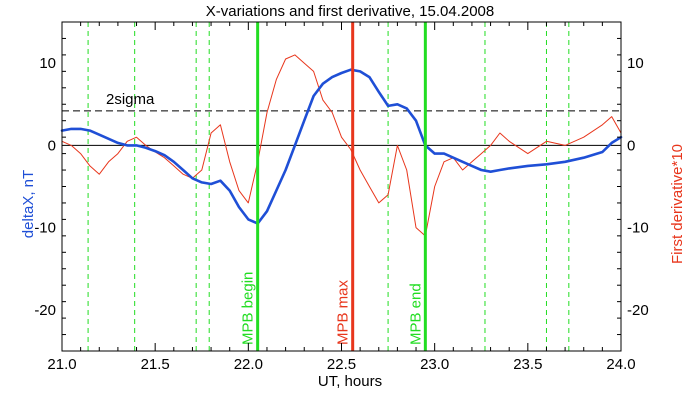  What do you see at coordinates (635, 63) in the screenshot?
I see `y-tick-label-right-1: 10` at bounding box center [635, 63].